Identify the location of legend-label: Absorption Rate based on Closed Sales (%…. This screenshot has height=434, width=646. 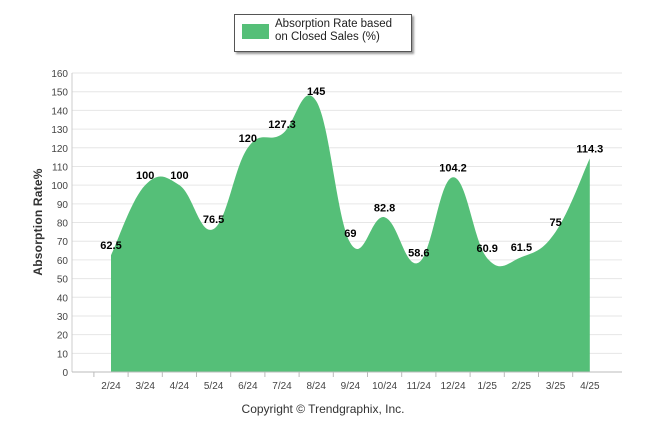
(333, 30).